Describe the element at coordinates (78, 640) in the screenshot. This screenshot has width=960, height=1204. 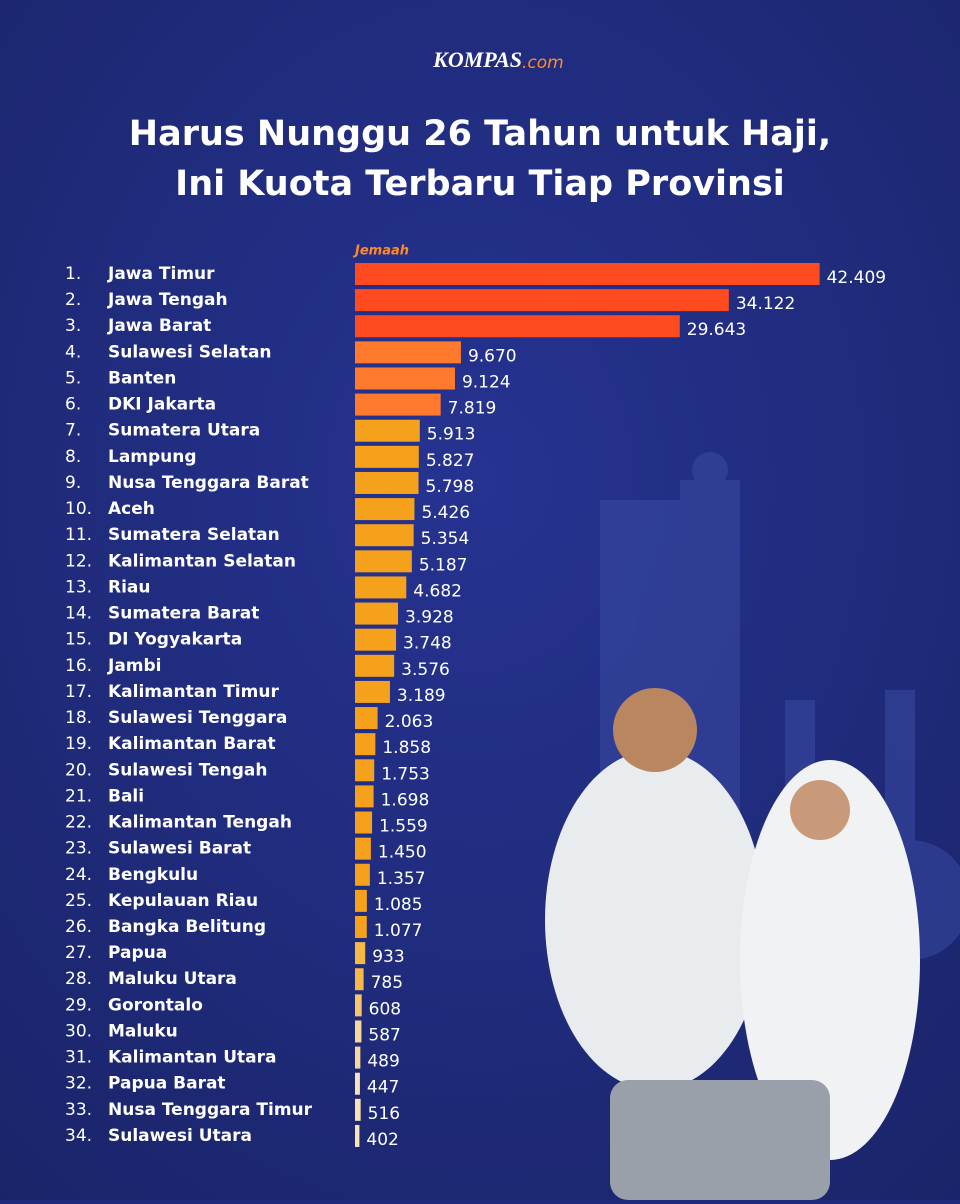
I see `rank-label: 15.` at that location.